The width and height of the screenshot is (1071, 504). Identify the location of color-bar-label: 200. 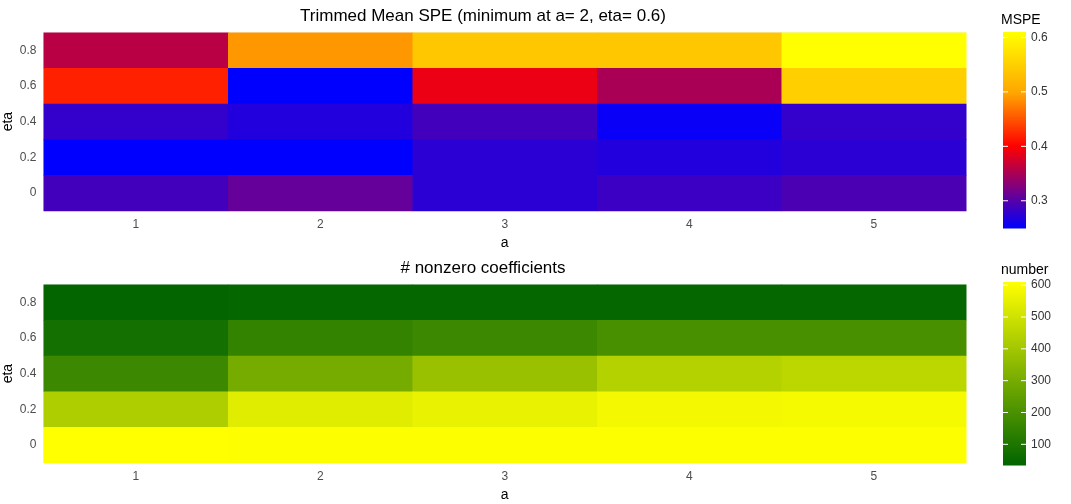
(1041, 411).